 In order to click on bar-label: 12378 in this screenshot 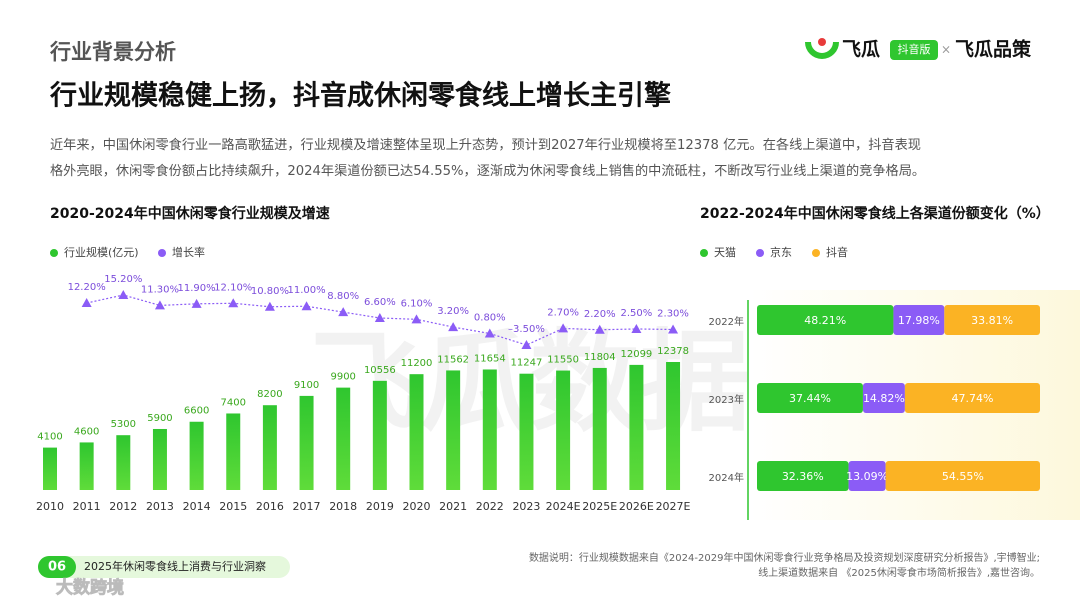, I will do `click(673, 351)`.